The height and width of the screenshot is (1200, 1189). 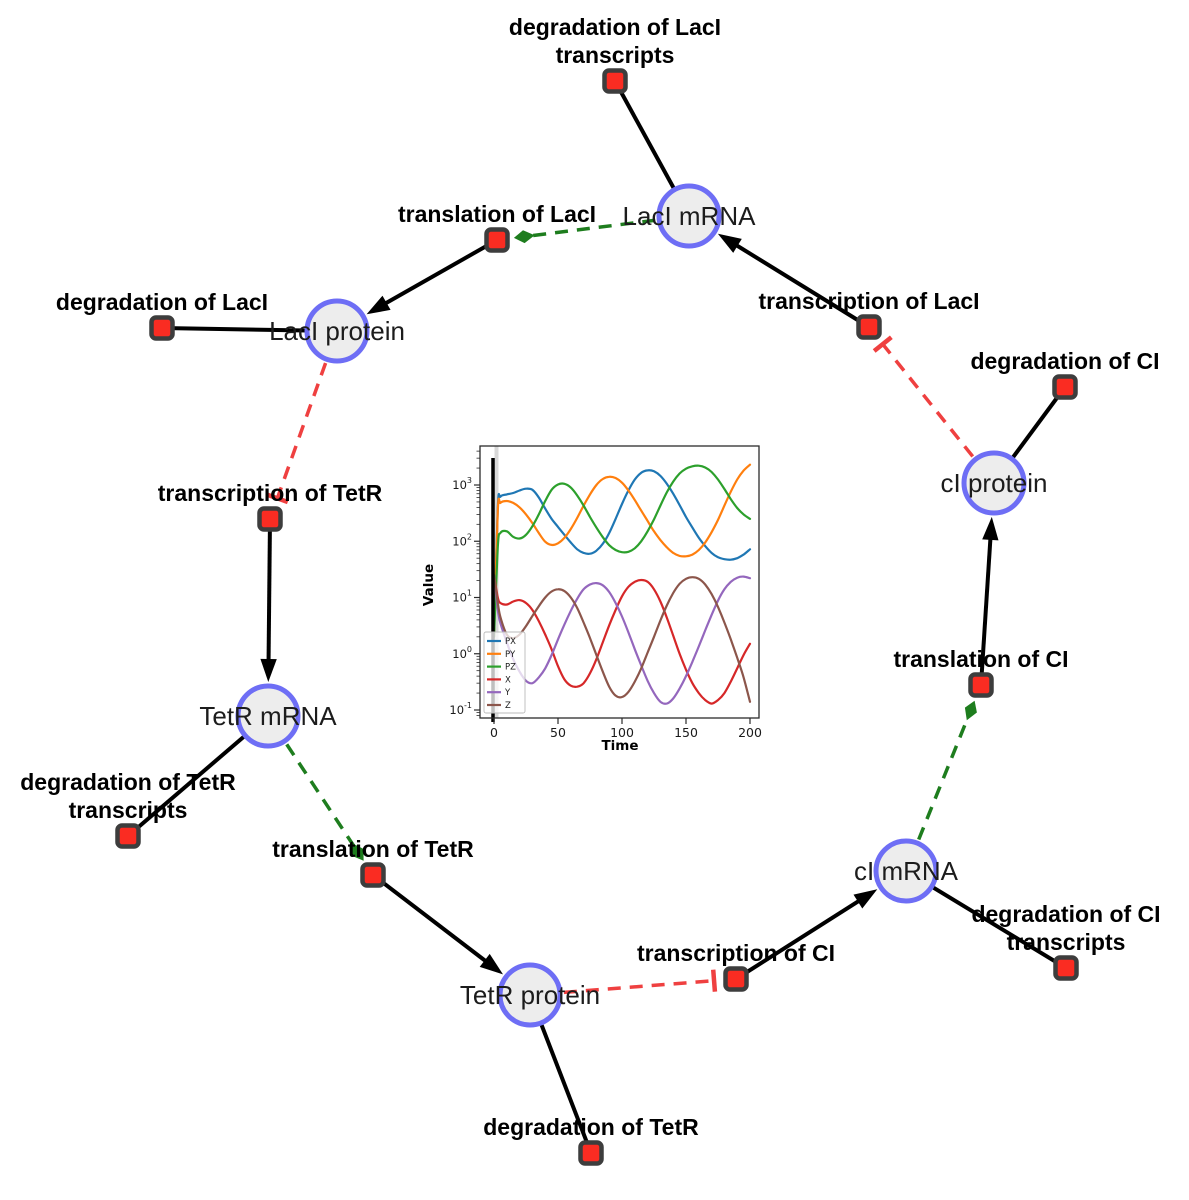 I want to click on reaction-label-translation_tetr: translation of TetR, so click(x=373, y=849).